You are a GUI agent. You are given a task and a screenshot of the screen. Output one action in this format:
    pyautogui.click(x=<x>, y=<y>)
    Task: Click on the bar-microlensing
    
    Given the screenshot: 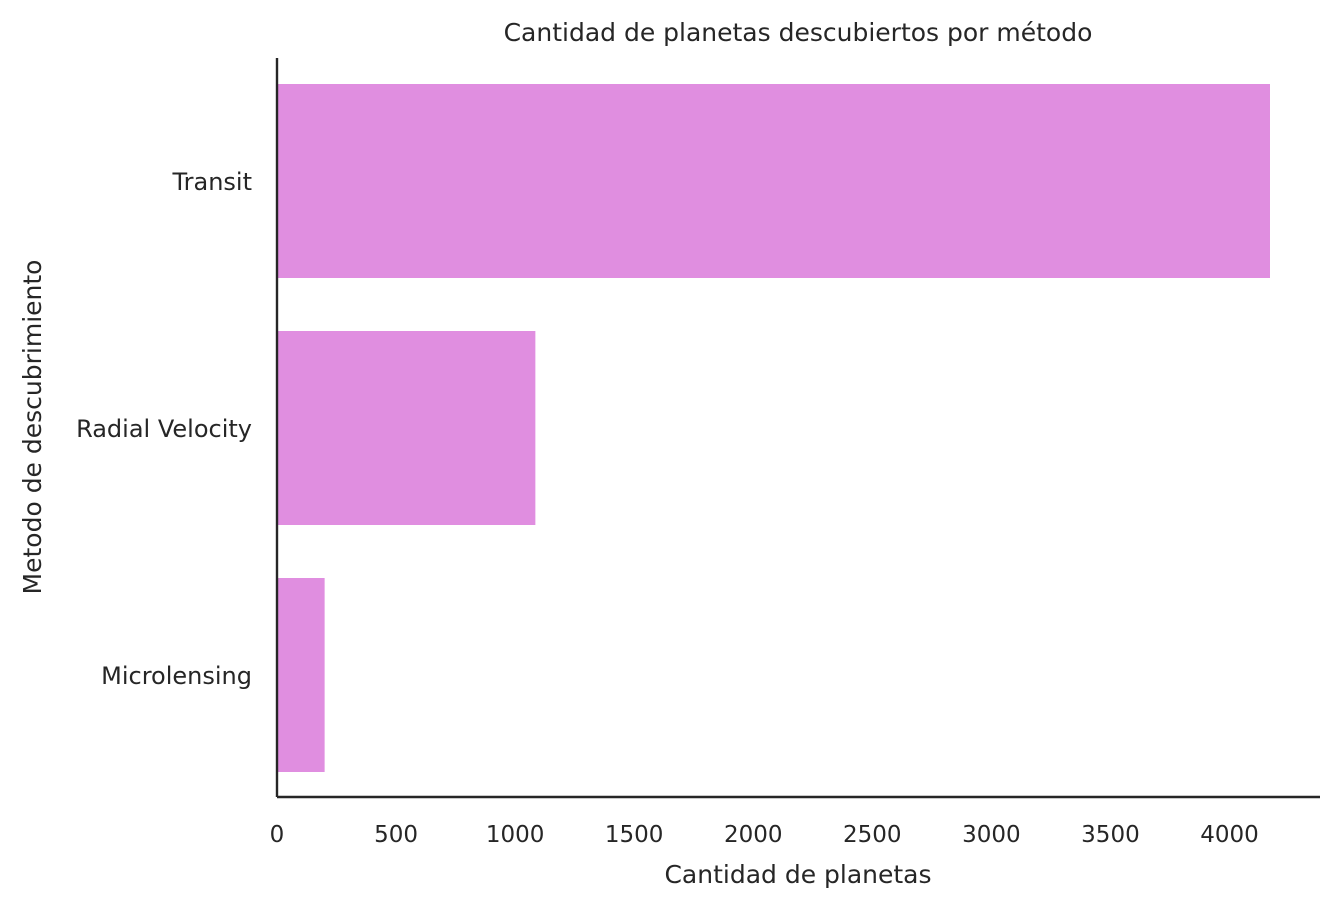 What is the action you would take?
    pyautogui.click(x=301, y=675)
    